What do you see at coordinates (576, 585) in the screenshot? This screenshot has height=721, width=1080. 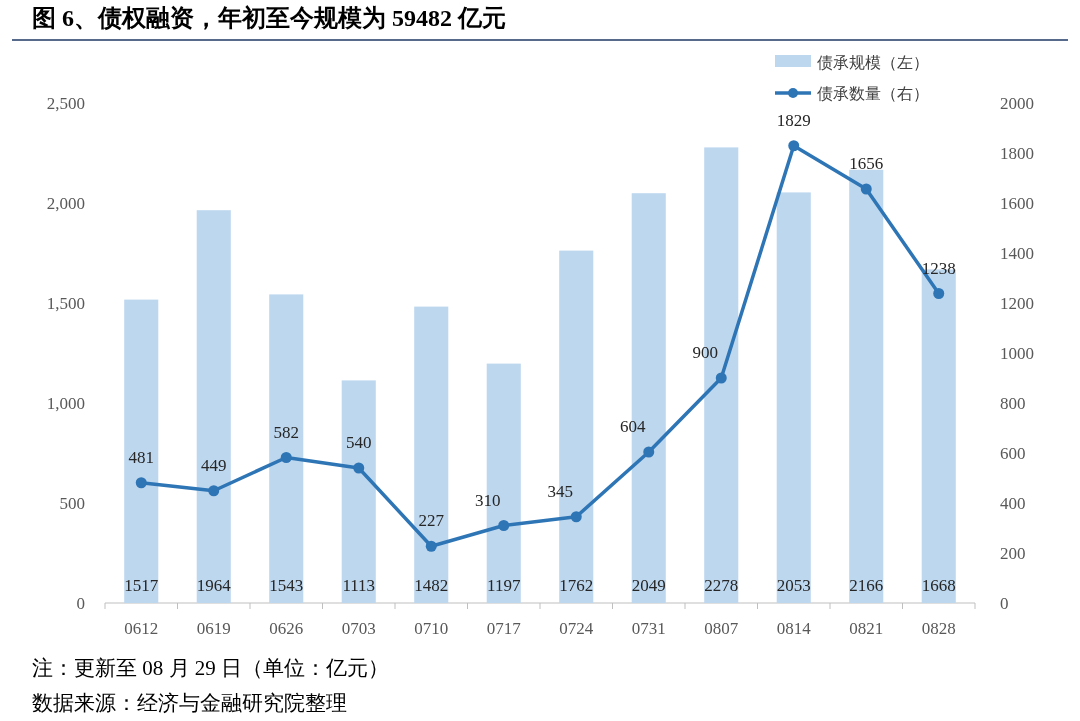 I see `data-label: 1762` at bounding box center [576, 585].